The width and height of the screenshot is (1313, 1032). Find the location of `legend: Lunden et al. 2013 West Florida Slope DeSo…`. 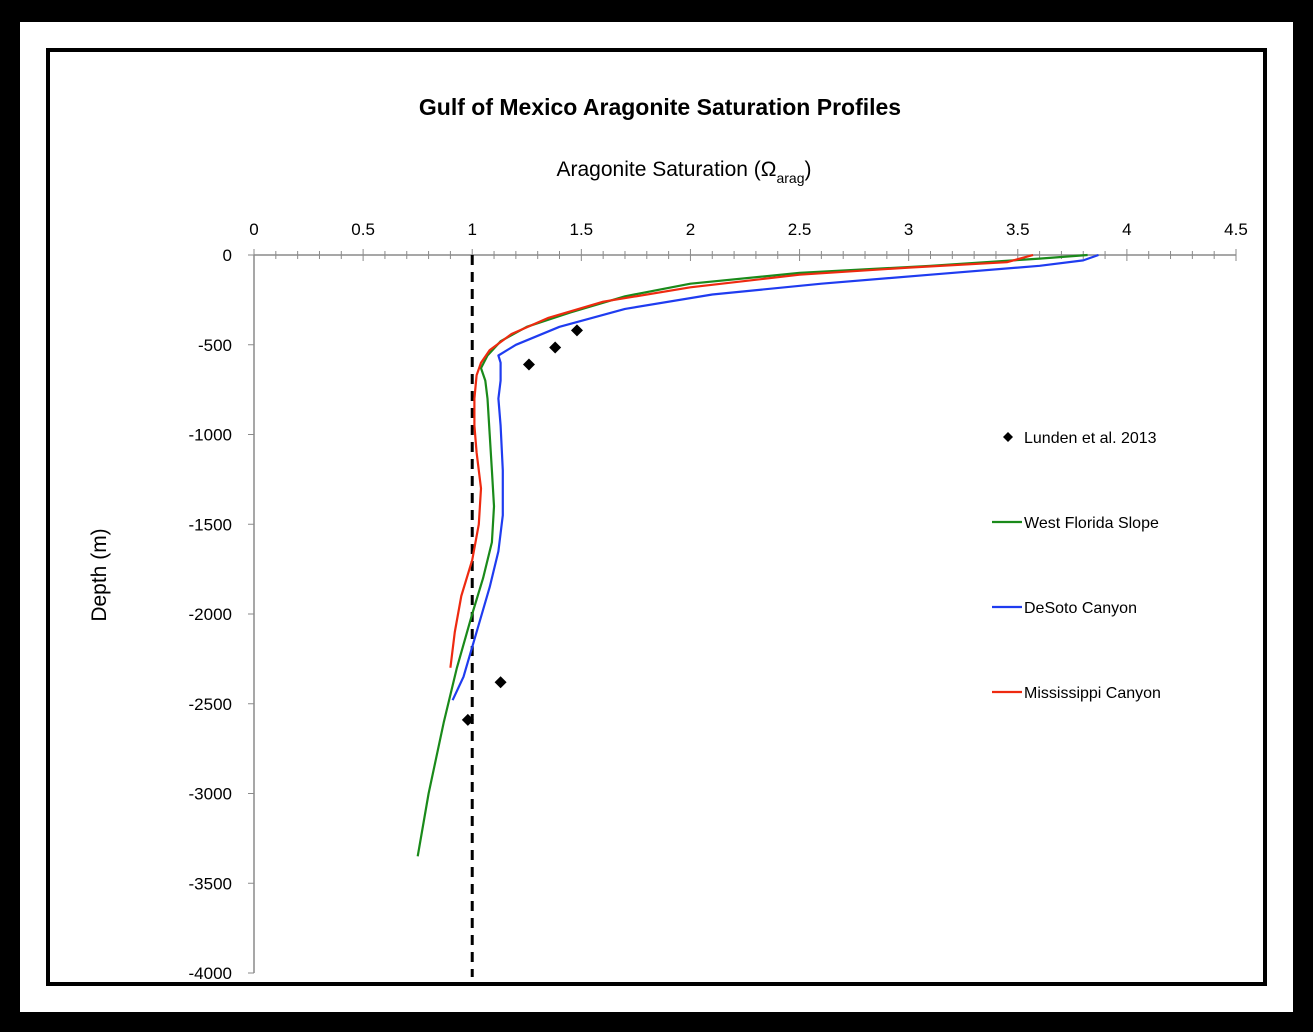

legend: Lunden et al. 2013 West Florida Slope DeSo… is located at coordinates (1076, 566).